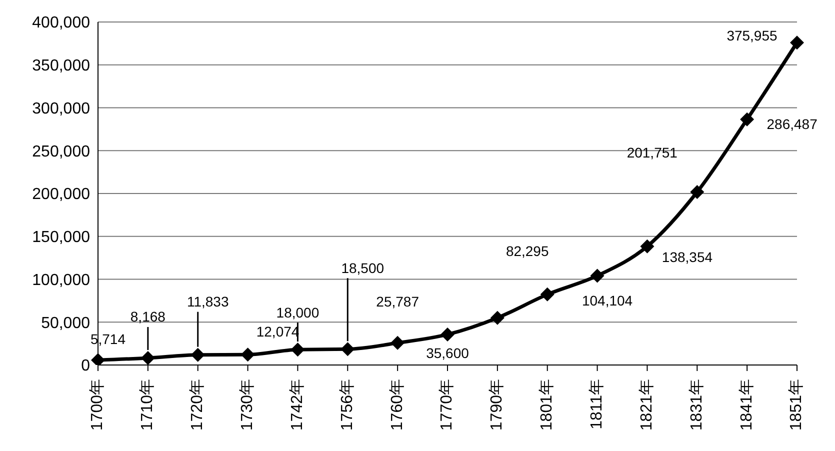  I want to click on y-tick-label: 300,000, so click(61, 109).